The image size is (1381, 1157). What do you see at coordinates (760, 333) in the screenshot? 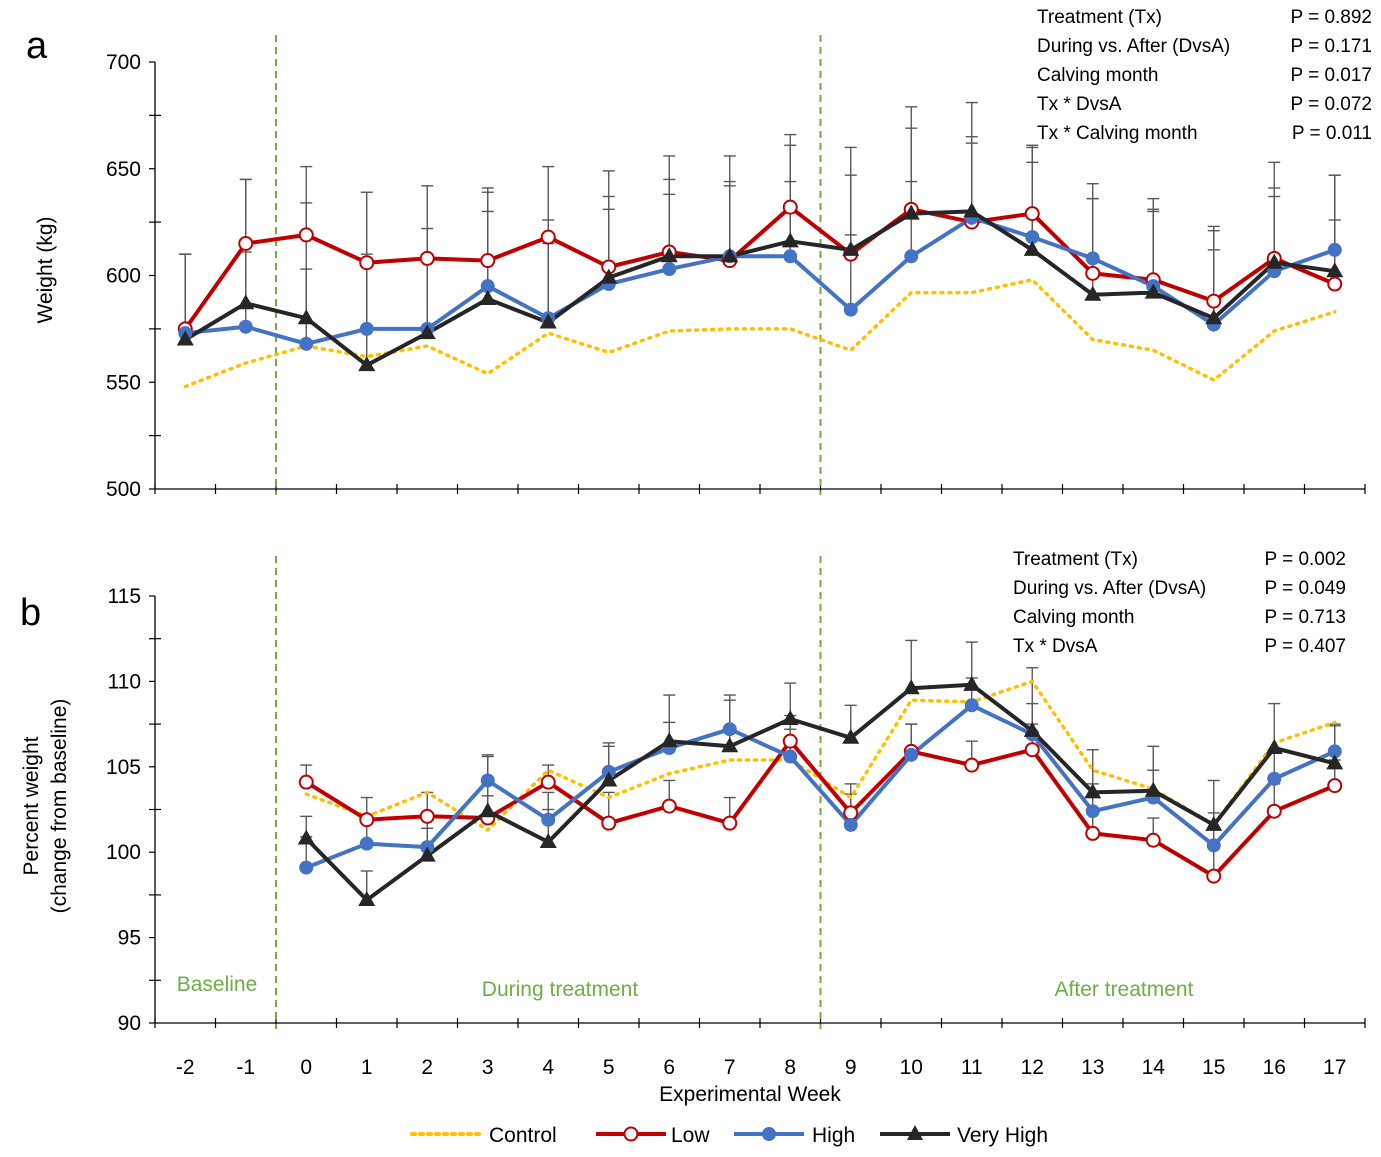
I see `series-line-control` at bounding box center [760, 333].